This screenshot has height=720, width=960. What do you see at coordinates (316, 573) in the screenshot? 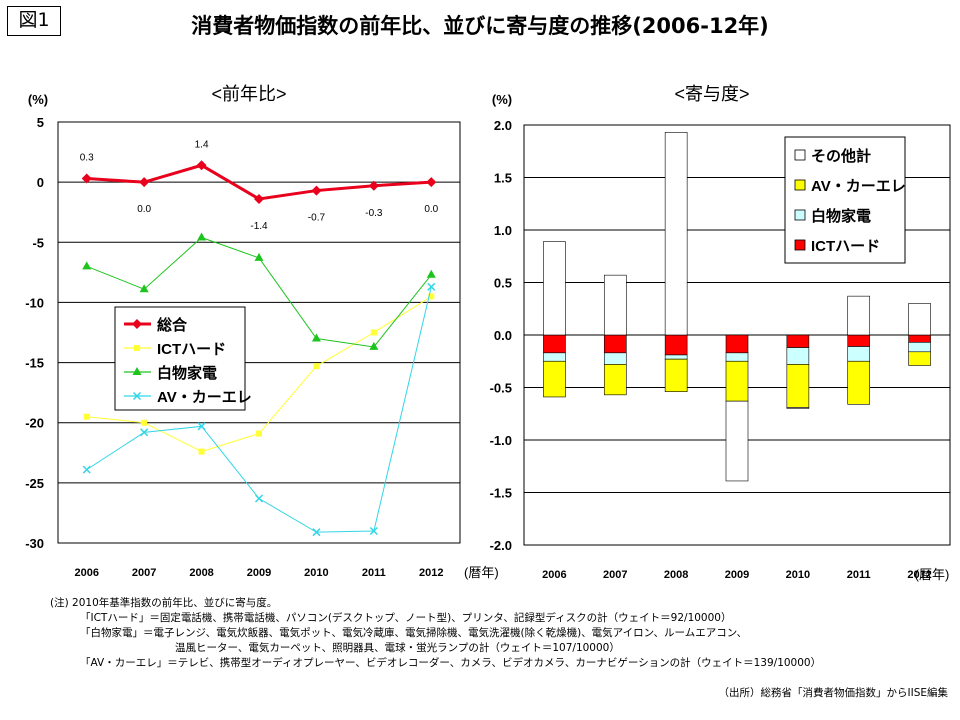
I see `line-chart-xtick-label: 2010` at bounding box center [316, 573].